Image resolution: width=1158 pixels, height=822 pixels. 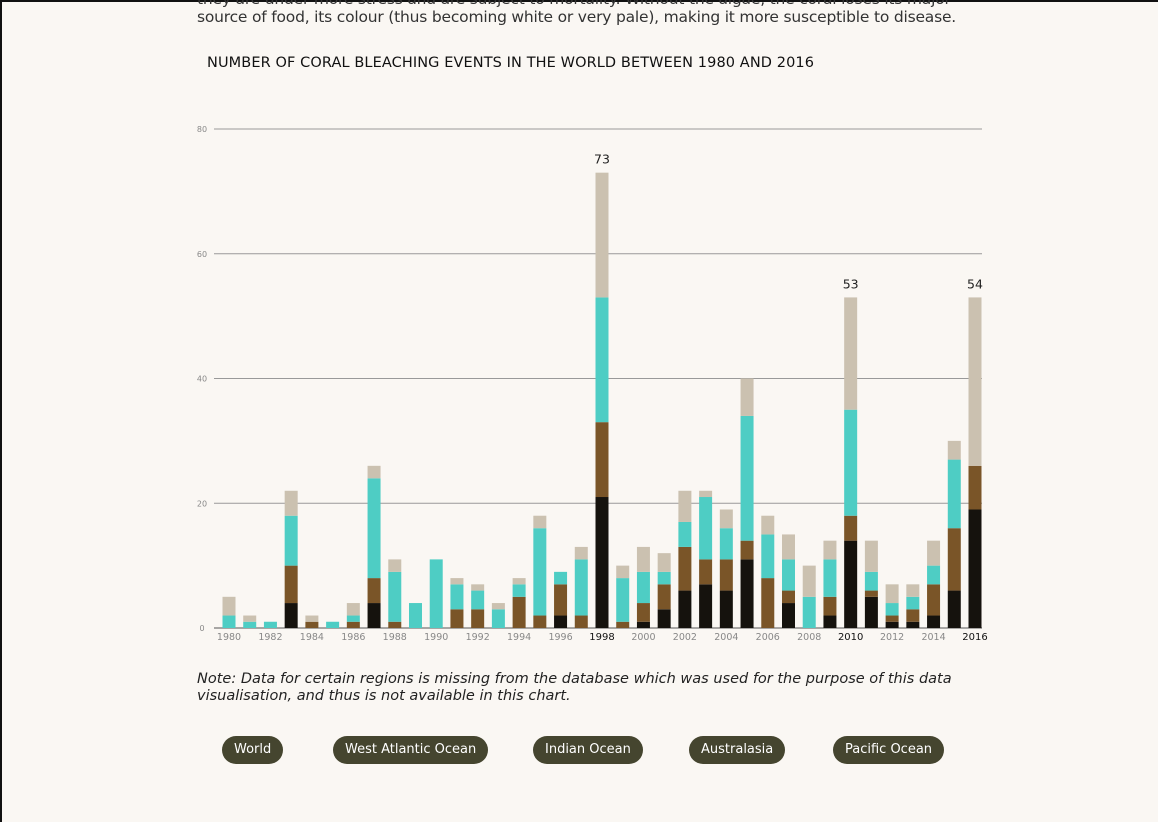 What do you see at coordinates (954, 494) in the screenshot?
I see `bar-segment-2015-s2` at bounding box center [954, 494].